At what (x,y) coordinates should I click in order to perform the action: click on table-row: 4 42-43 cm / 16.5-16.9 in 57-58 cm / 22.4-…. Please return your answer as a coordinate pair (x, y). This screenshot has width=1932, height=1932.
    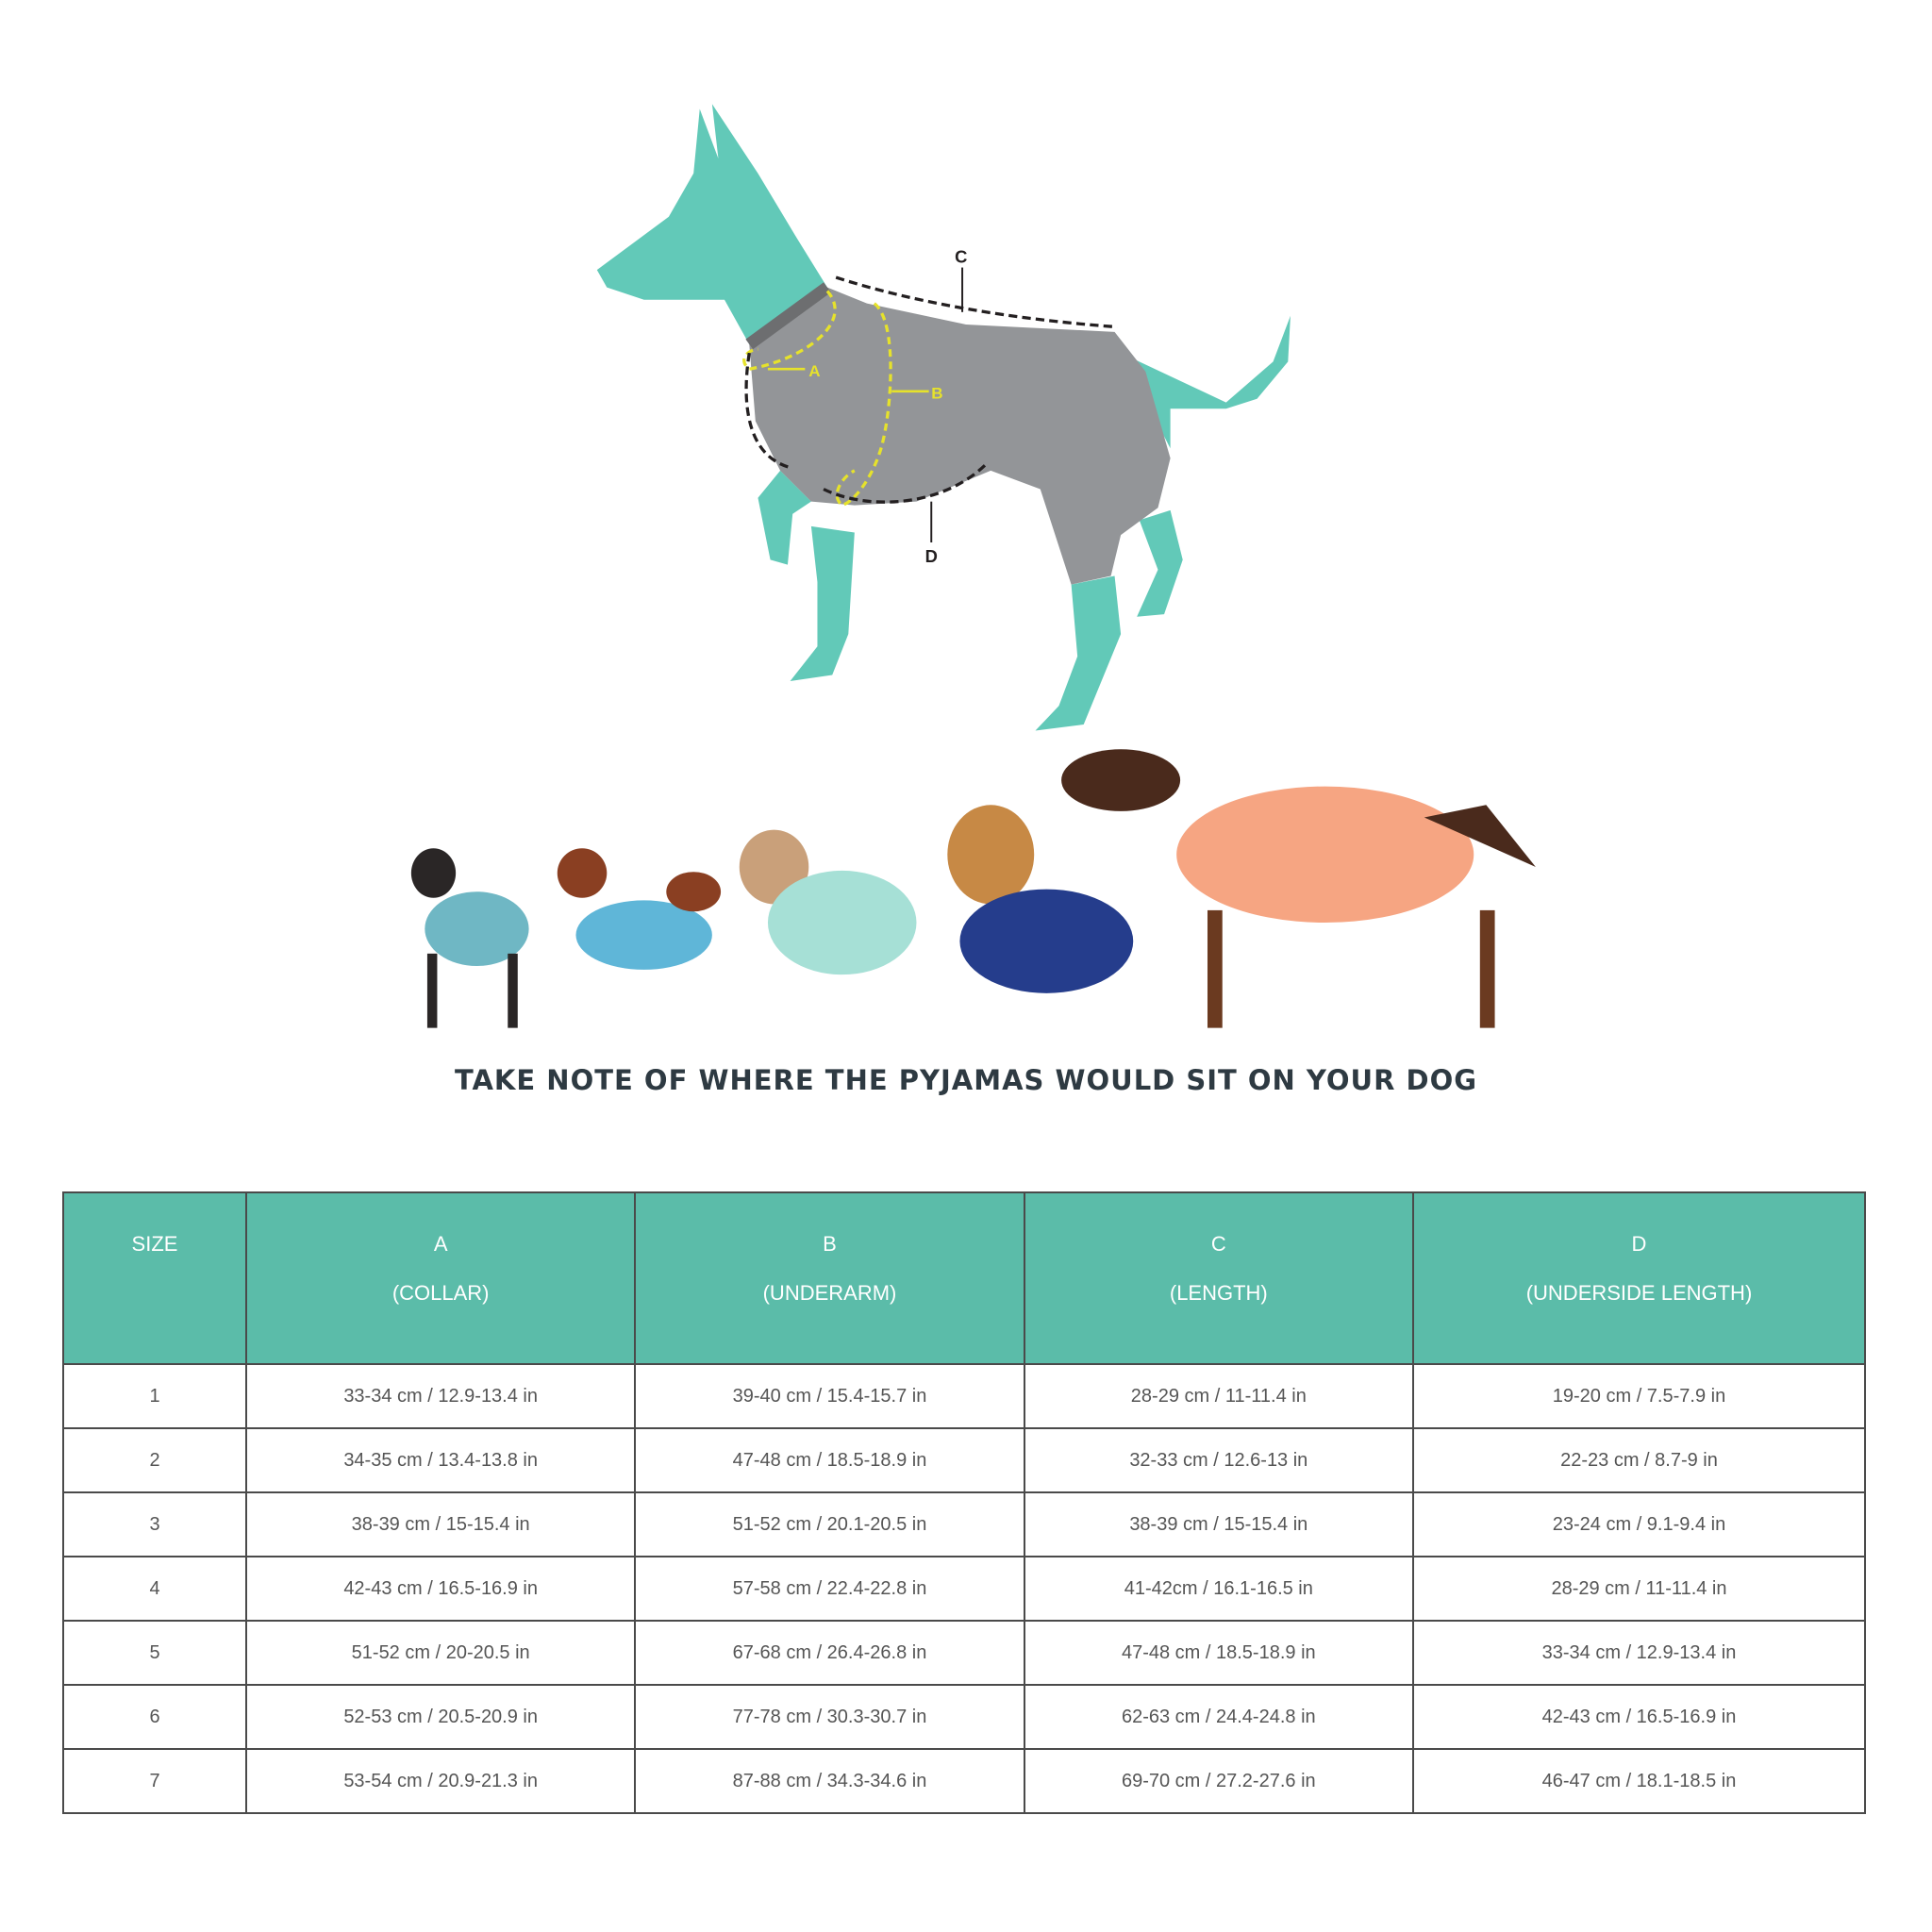
    Looking at the image, I should click on (964, 1589).